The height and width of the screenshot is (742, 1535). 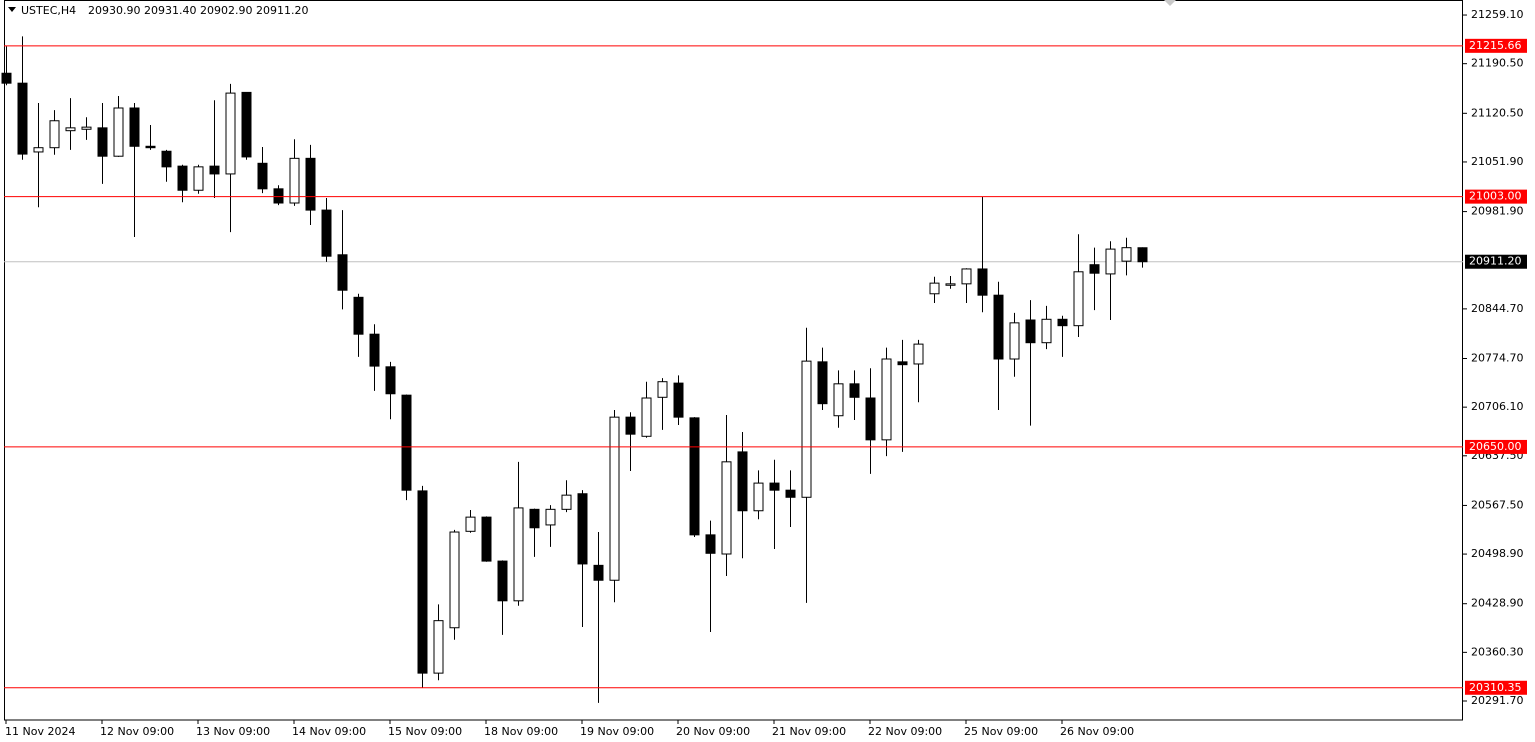 I want to click on y-tick-label: 20567.50, so click(x=1497, y=504).